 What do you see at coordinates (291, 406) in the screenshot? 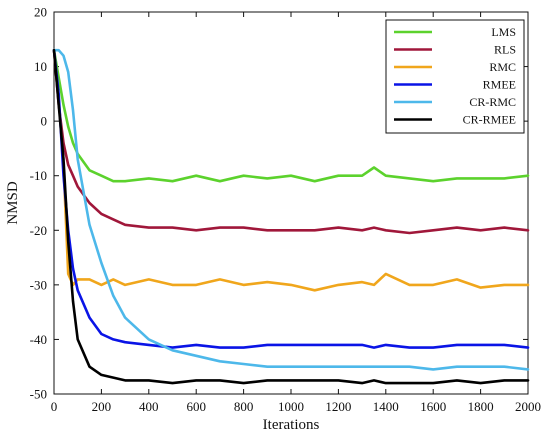
I see `x-tick-label: 1000` at bounding box center [291, 406].